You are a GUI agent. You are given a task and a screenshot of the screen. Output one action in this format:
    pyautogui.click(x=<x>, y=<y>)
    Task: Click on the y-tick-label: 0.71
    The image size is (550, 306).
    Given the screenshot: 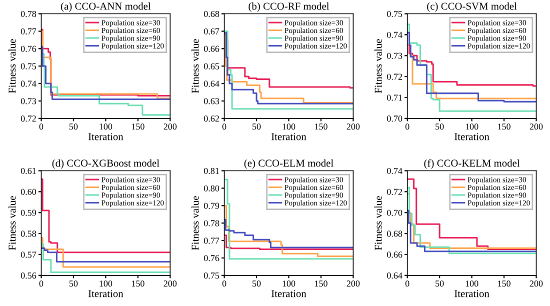 What is the action you would take?
    pyautogui.click(x=394, y=97)
    